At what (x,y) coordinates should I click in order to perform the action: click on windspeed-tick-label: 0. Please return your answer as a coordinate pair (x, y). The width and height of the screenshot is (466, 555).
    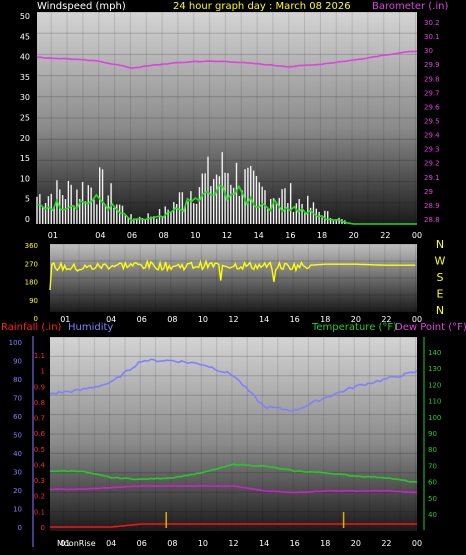
    Looking at the image, I should click on (27, 219).